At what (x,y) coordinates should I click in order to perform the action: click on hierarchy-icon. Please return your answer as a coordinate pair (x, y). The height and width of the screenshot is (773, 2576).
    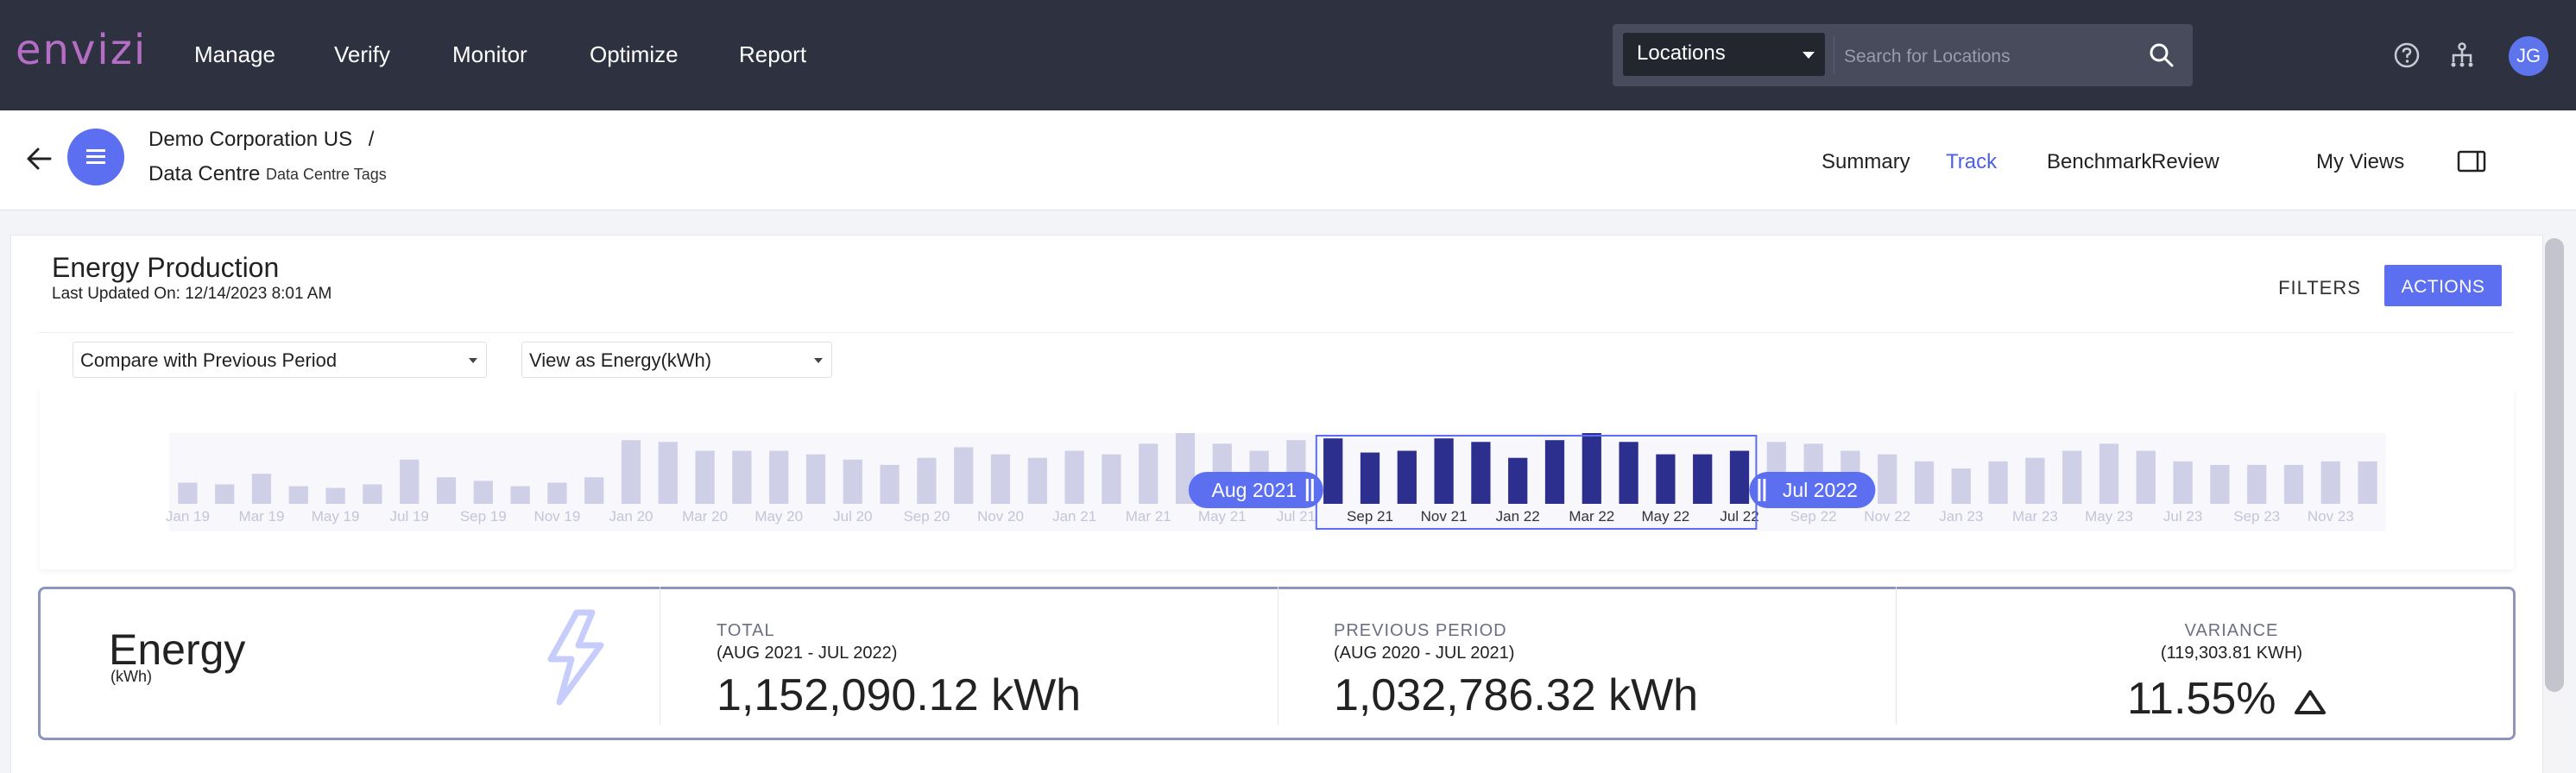
    Looking at the image, I should click on (2462, 55).